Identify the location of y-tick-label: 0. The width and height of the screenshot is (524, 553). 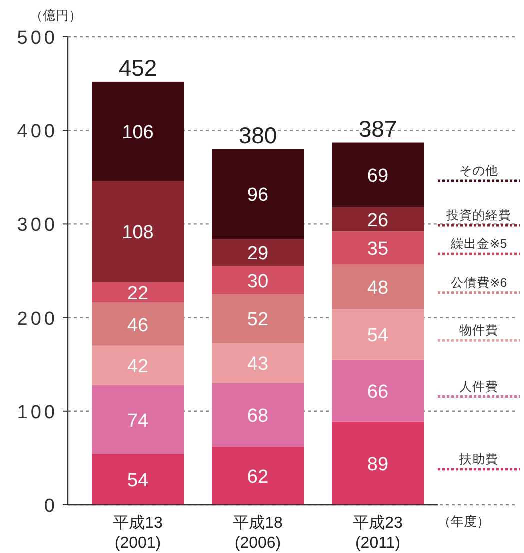
(51, 506).